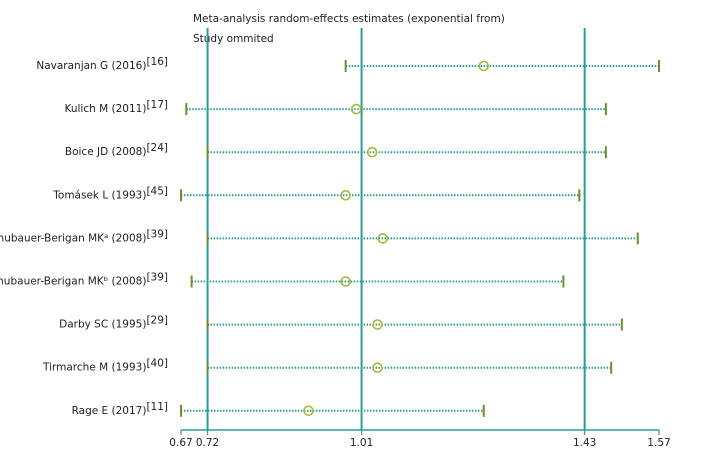 This screenshot has height=457, width=709. I want to click on study-ref: [11], so click(157, 407).